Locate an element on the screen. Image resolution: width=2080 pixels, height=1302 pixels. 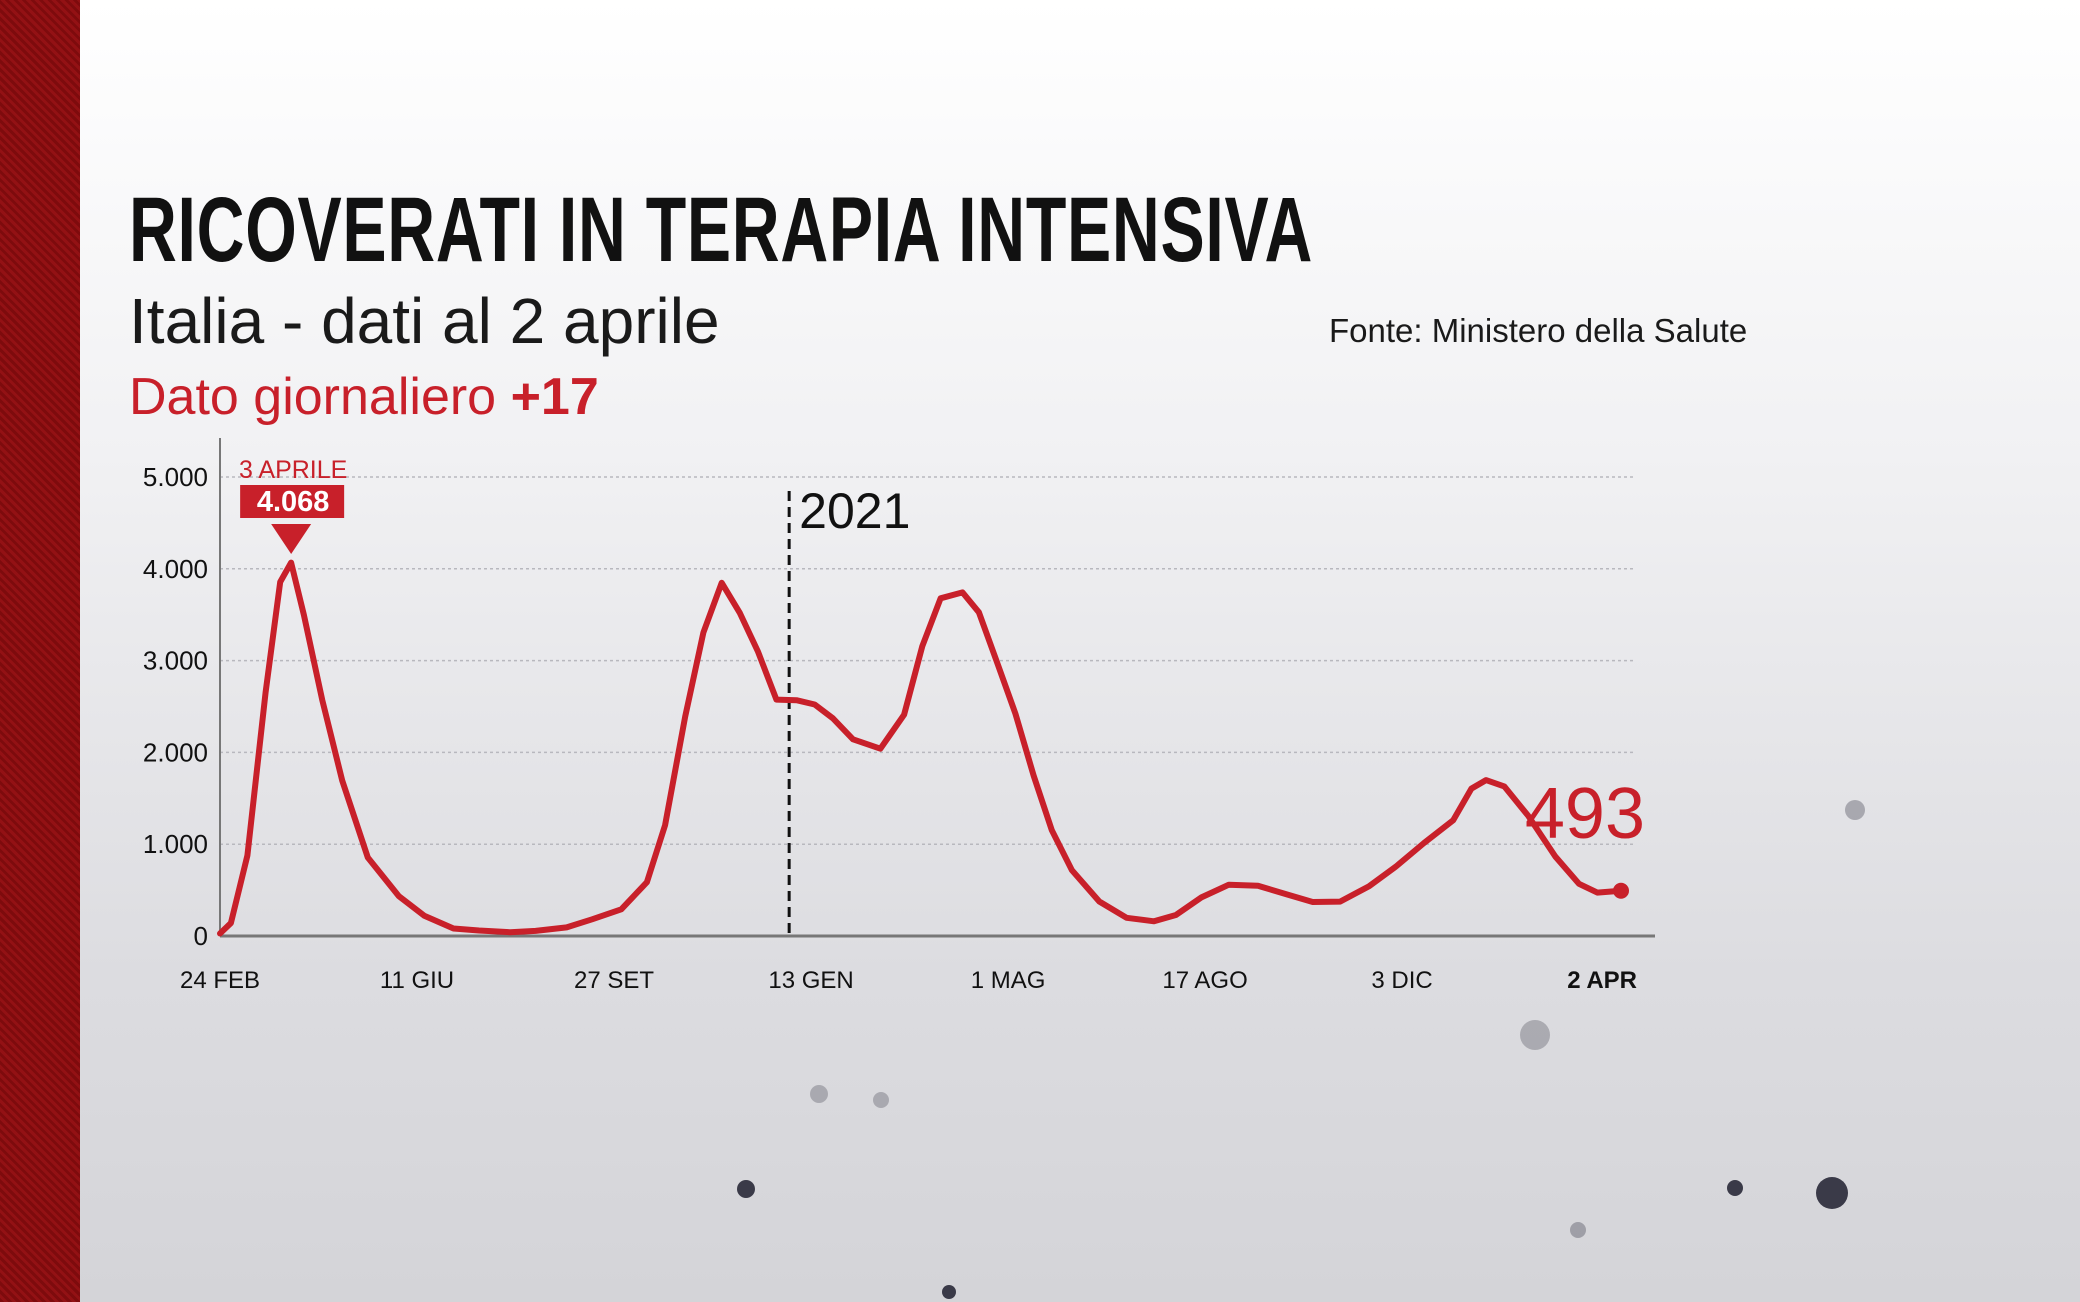
last-value-label: 493 is located at coordinates (1585, 814).